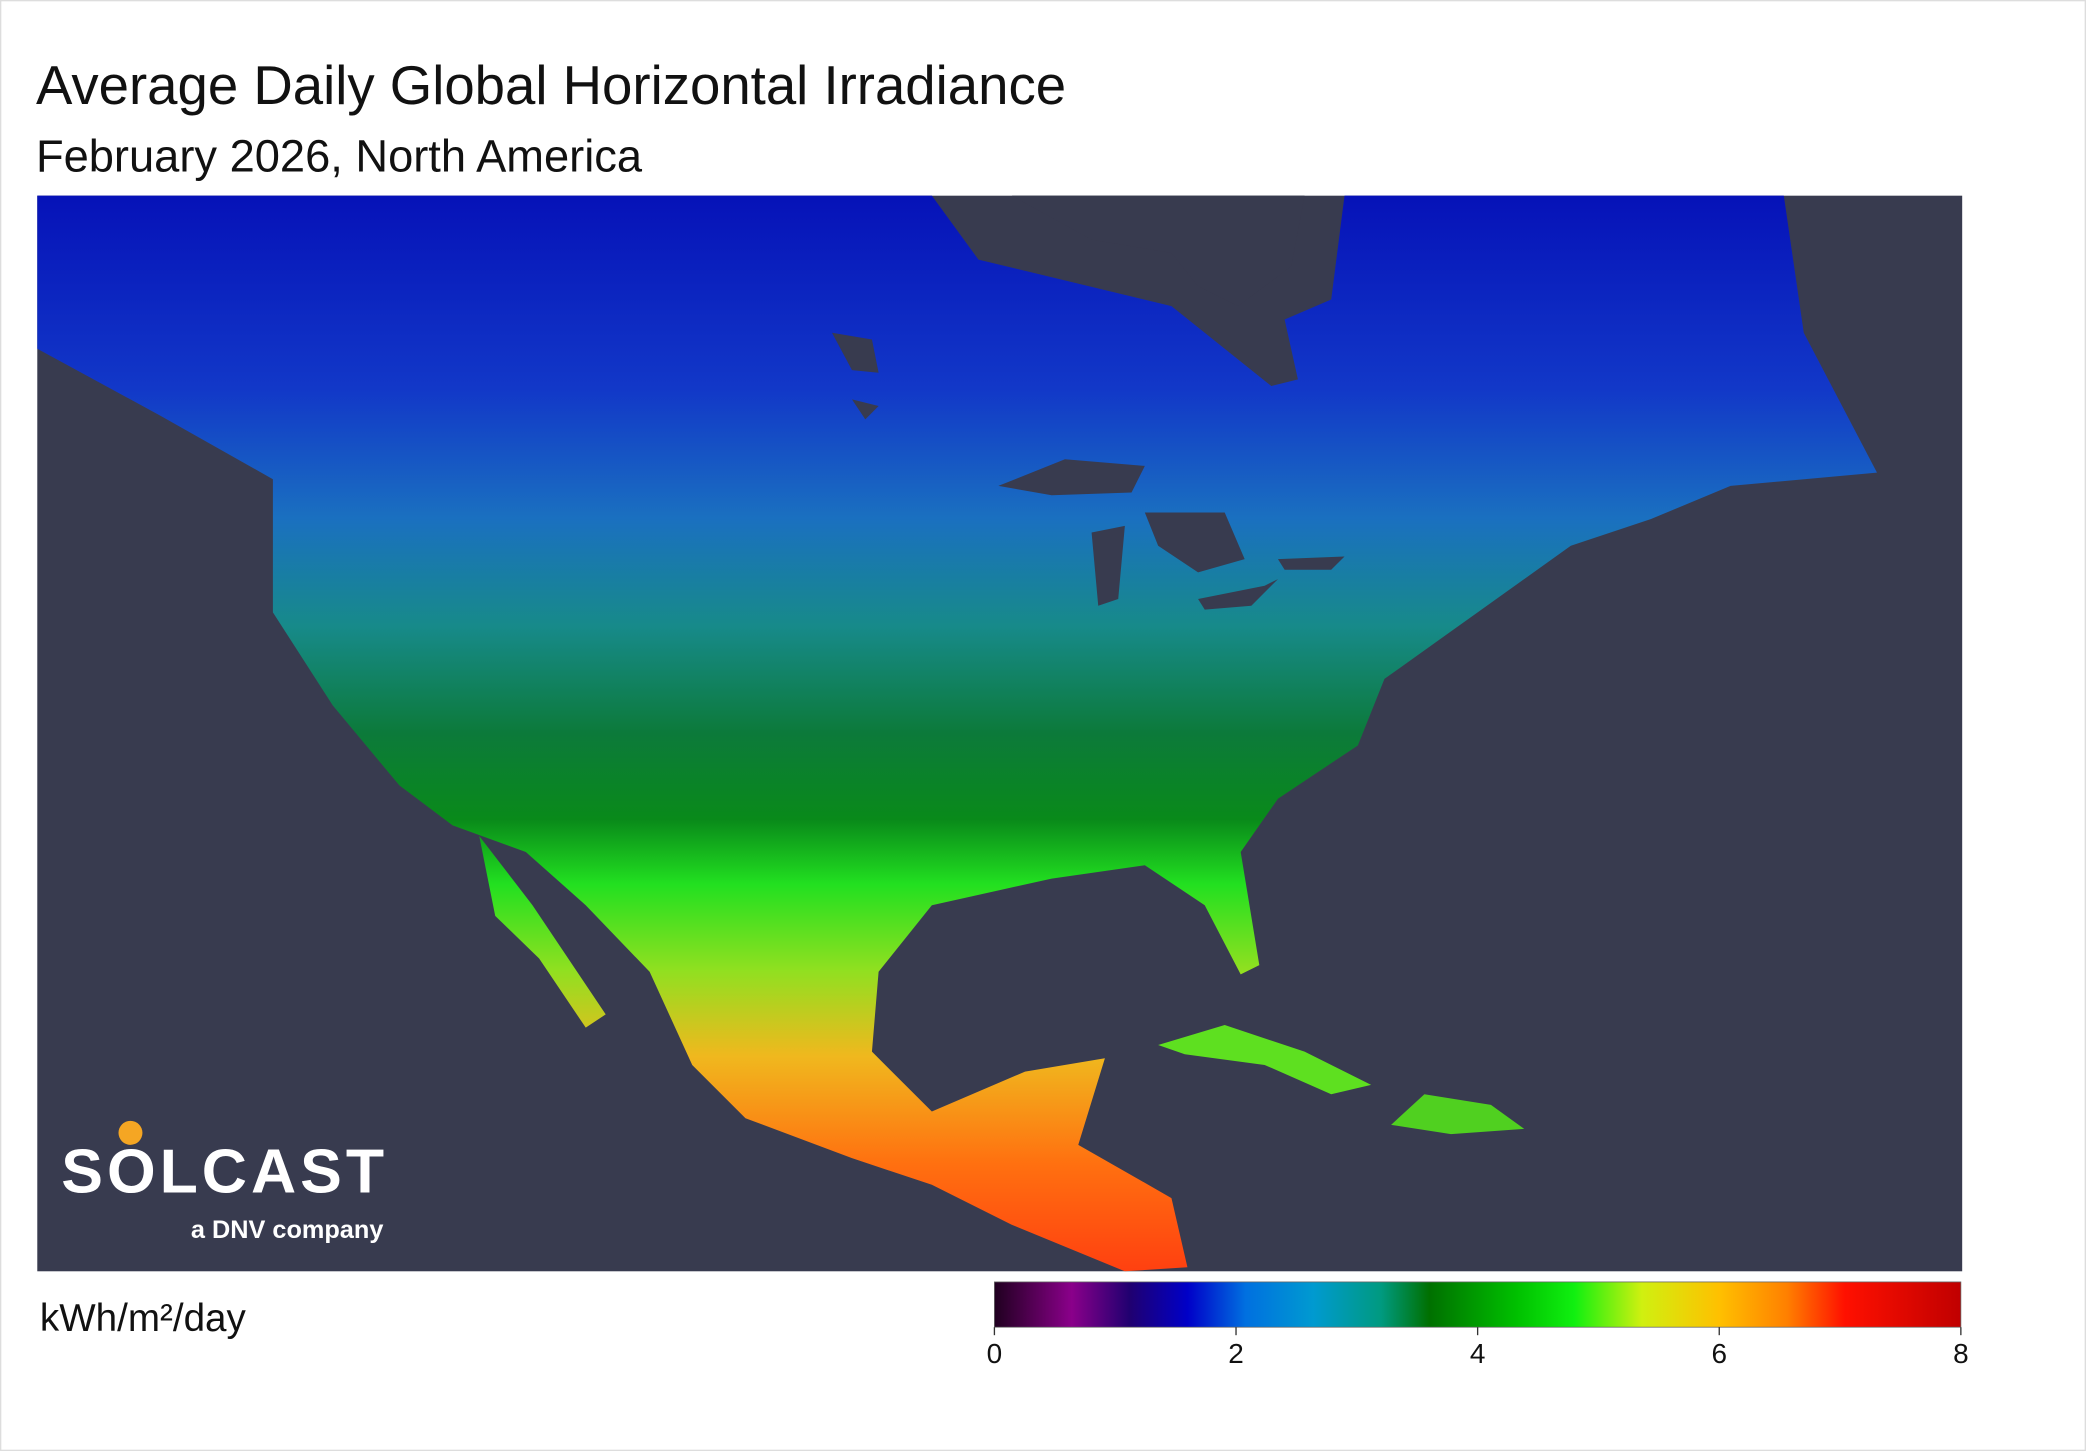 The image size is (2086, 1451). Describe the element at coordinates (287, 1230) in the screenshot. I see `logo-tagline: a DNV company` at that location.